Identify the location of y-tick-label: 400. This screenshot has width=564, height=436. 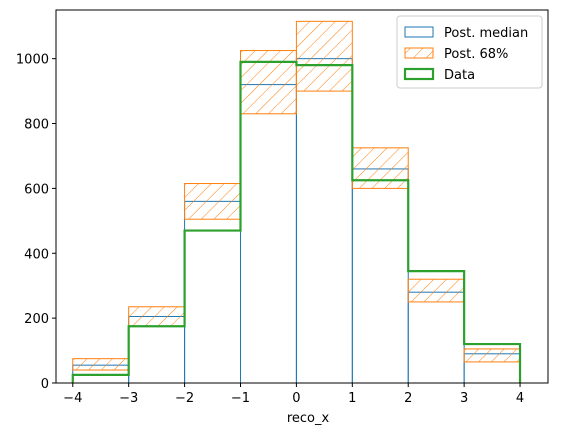
(36, 254).